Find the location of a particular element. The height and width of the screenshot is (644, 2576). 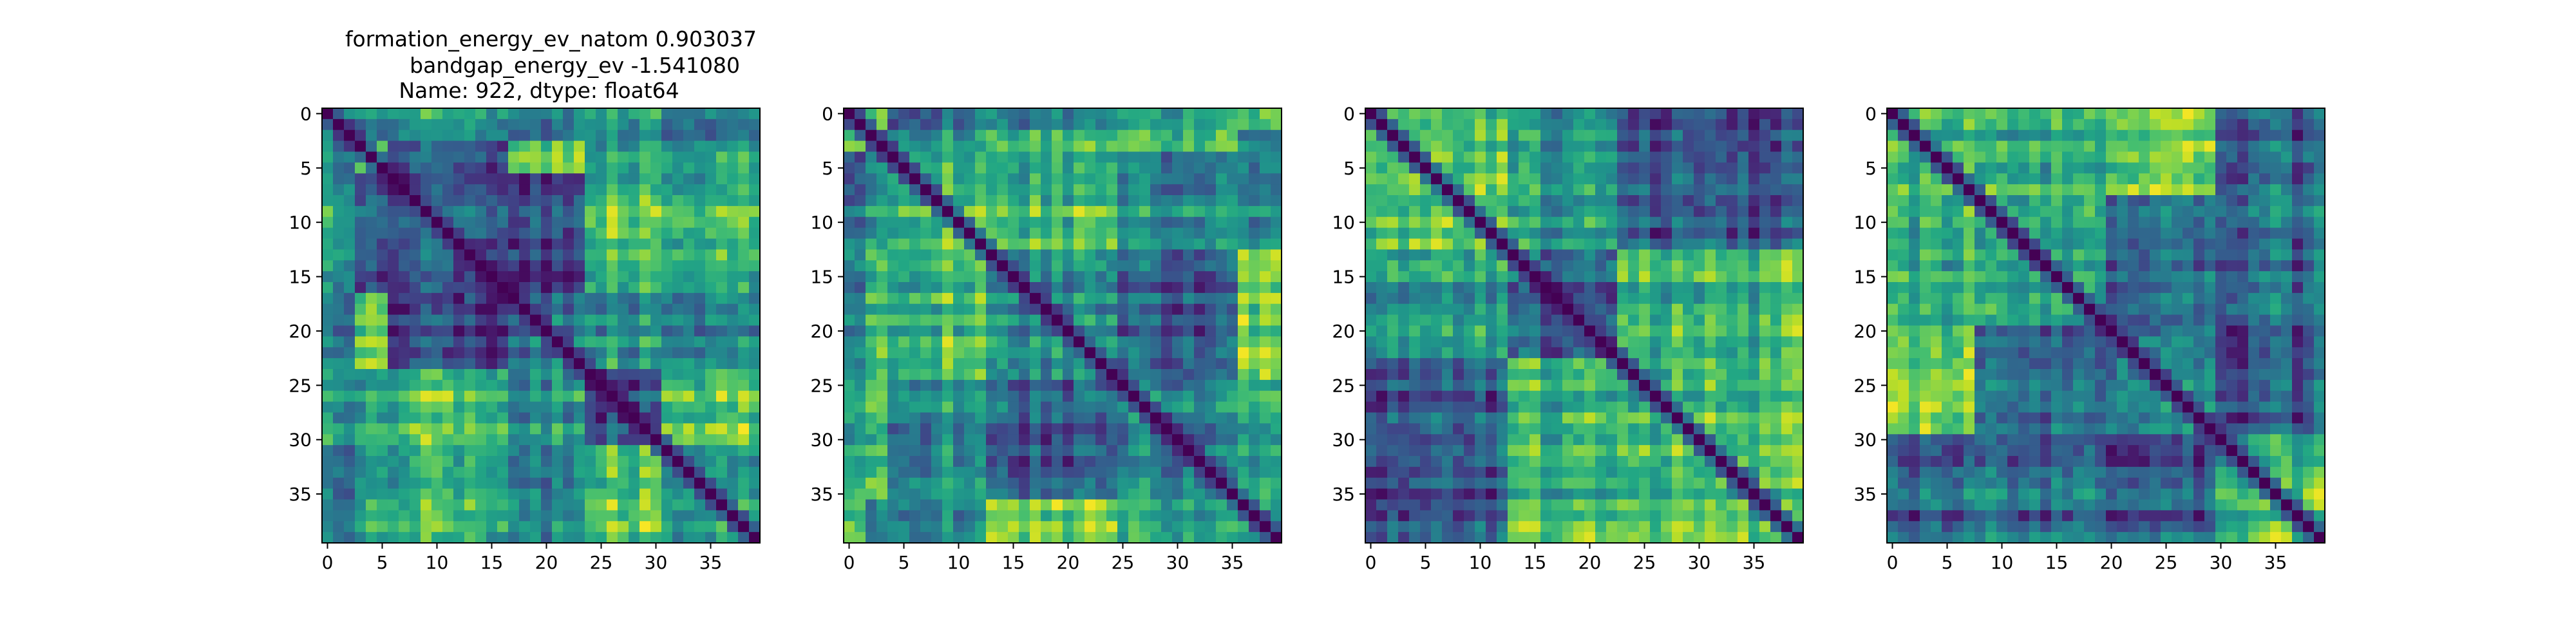

title-line-3: Name: 922, dtype: float64 is located at coordinates (539, 91).